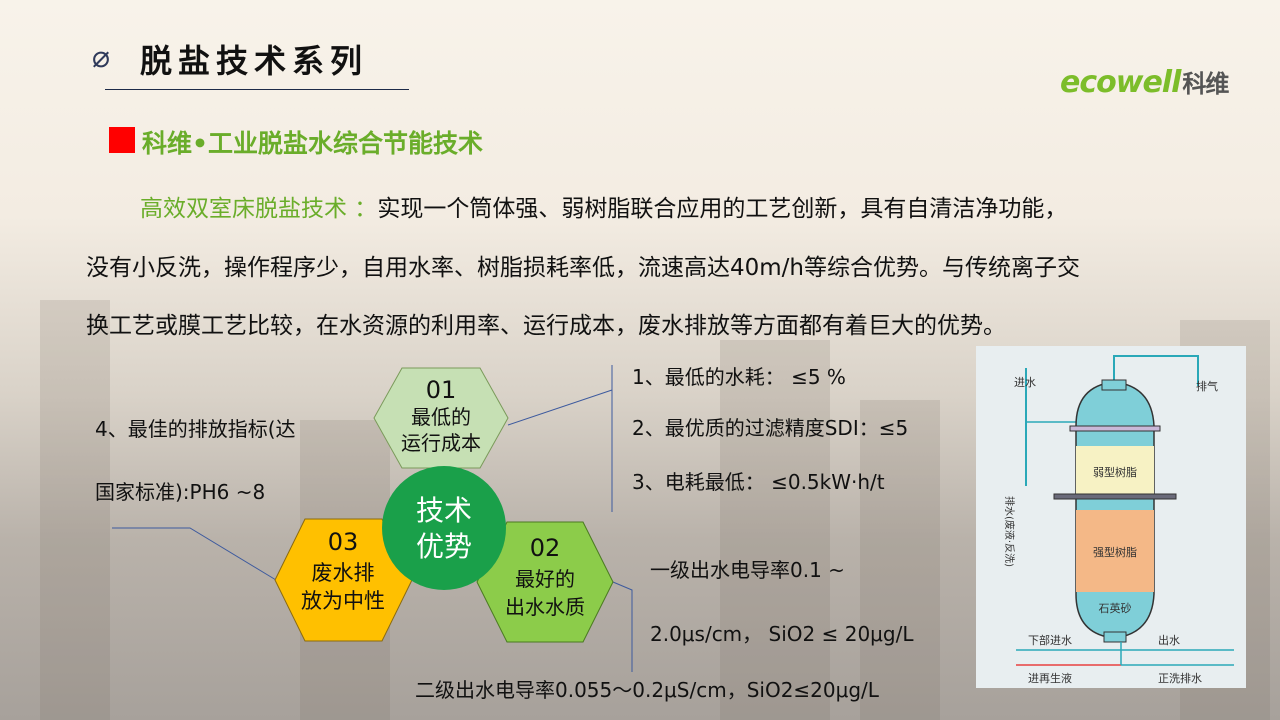 Image resolution: width=1280 pixels, height=720 pixels. Describe the element at coordinates (546, 326) in the screenshot. I see `paragraph-line-3: 换工艺或膜工艺比较，在水资源的利用率、运行成本，废水排放等方面都有着巨大的优势。` at that location.